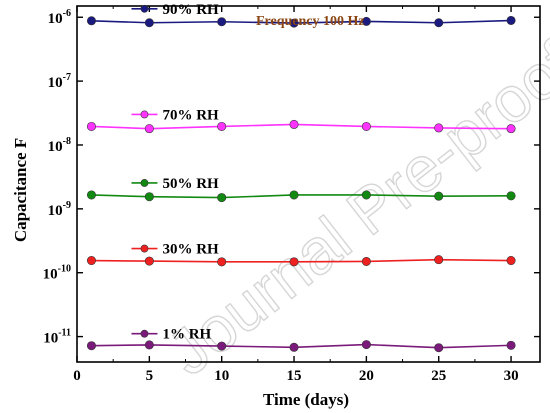 This screenshot has width=550, height=413. I want to click on y-tick-label: 10⁻⁹, so click(59, 209).